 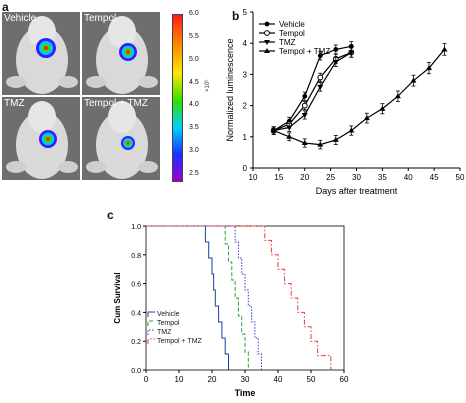 I want to click on panel-c-letter: c, so click(x=110, y=215).